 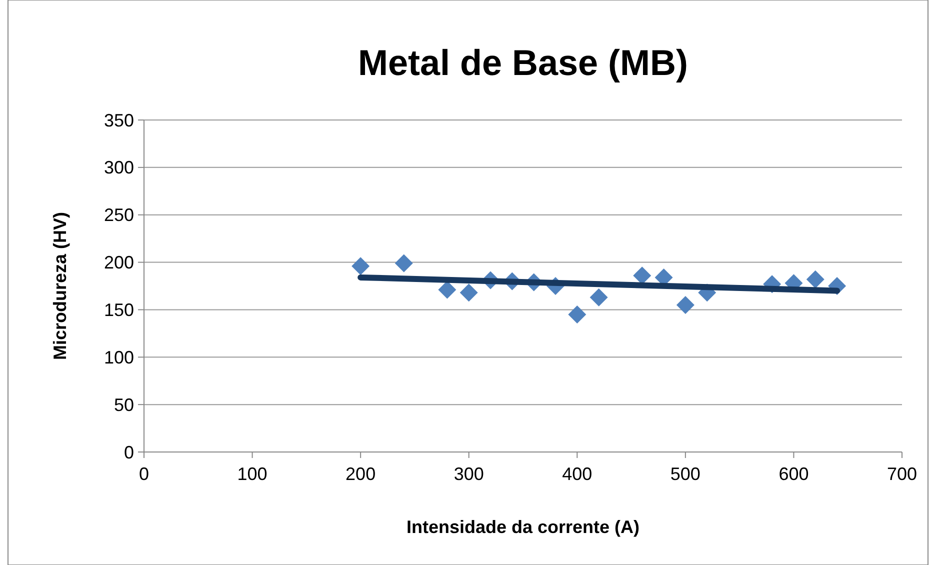 I want to click on x-tick-label: 600, so click(x=793, y=474).